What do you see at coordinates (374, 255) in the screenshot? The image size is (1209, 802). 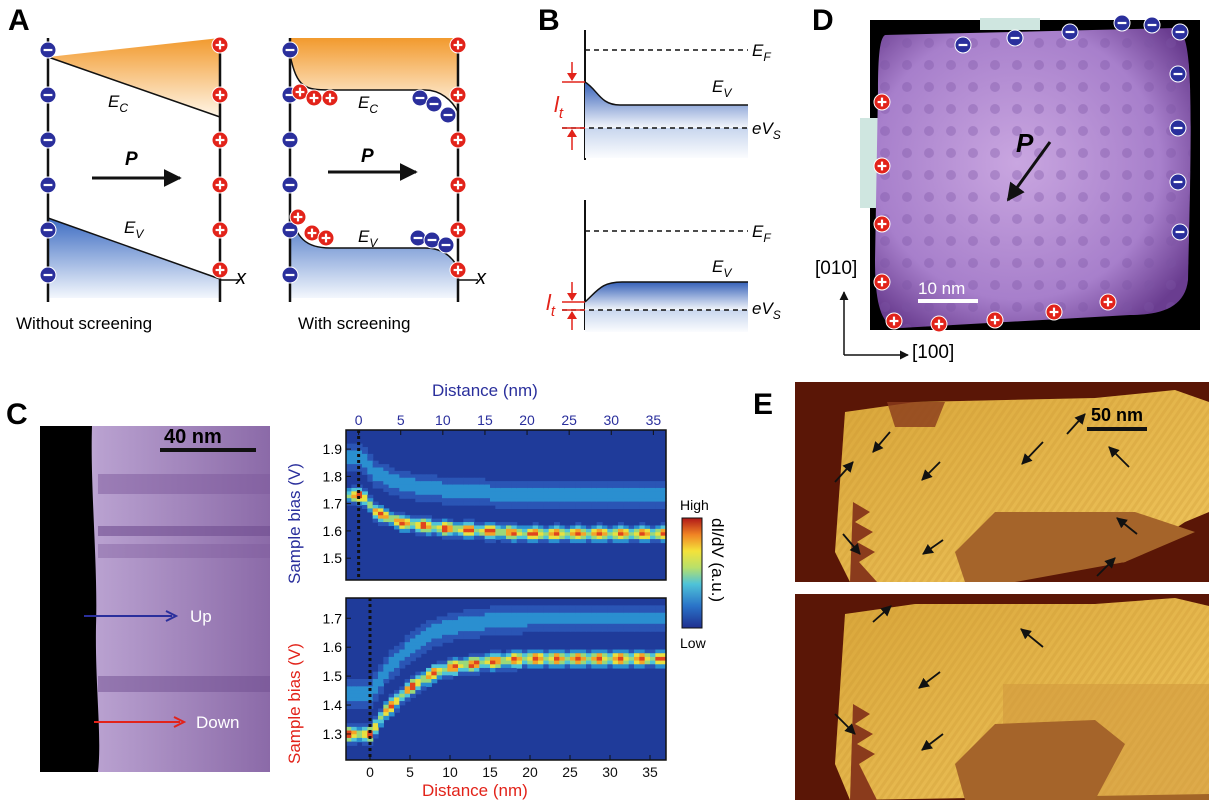 I see `valence-band-fill-right` at bounding box center [374, 255].